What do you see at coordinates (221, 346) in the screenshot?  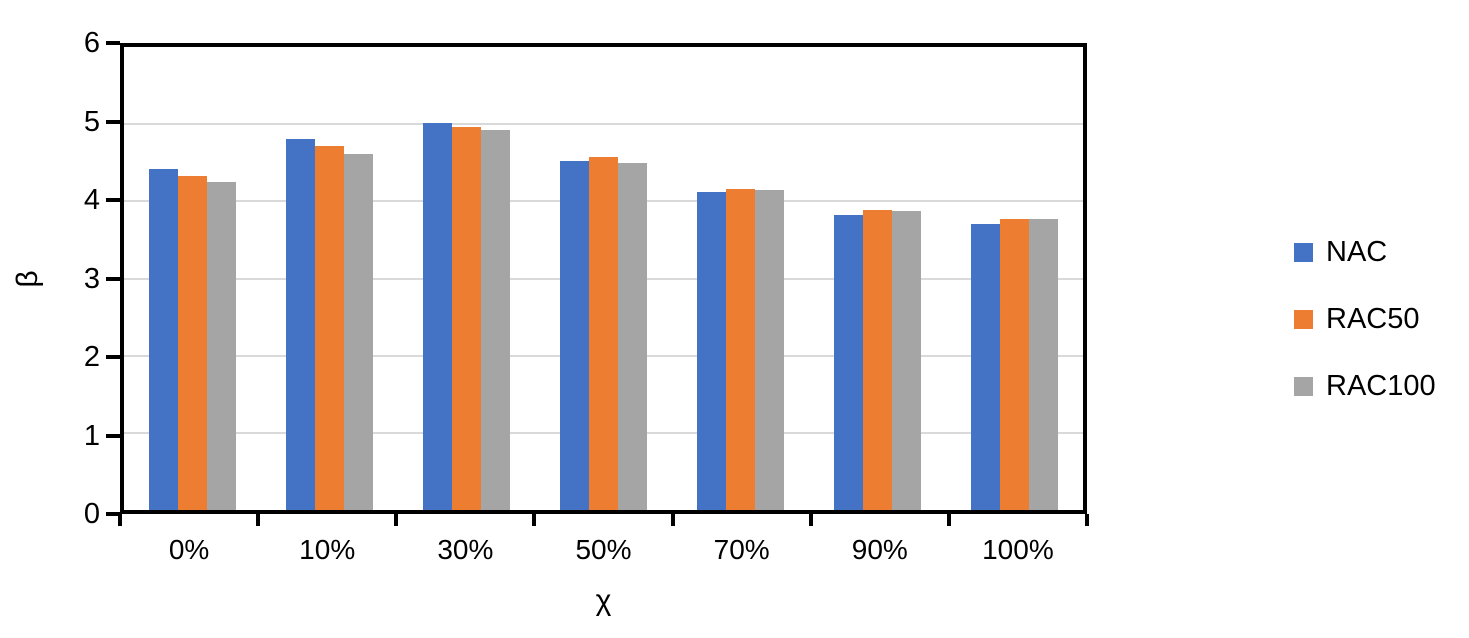 I see `bar-rac100-0%` at bounding box center [221, 346].